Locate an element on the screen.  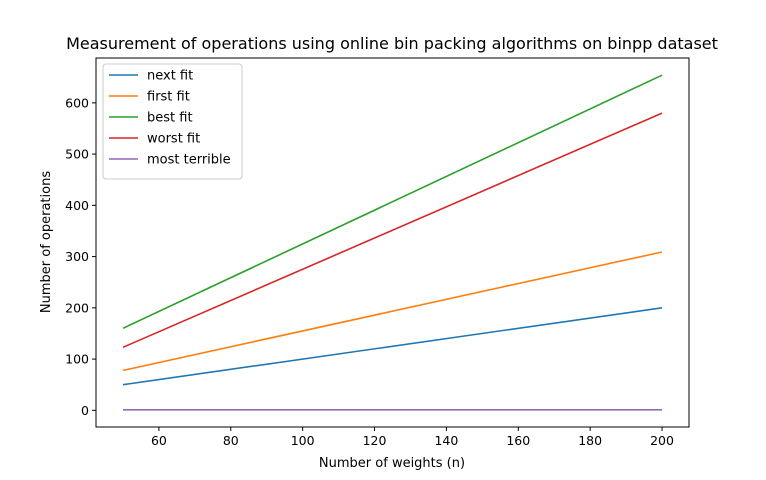
legend-label-3: worst fit is located at coordinates (173, 139).